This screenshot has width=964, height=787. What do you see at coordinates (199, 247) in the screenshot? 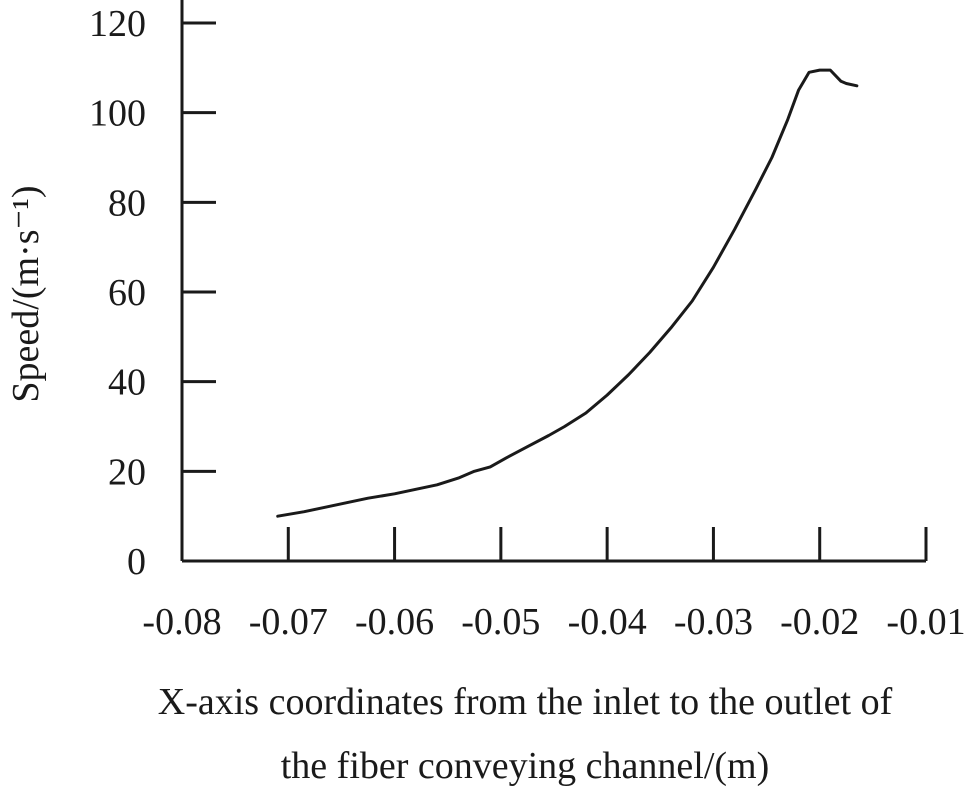
I see `y-ticks` at bounding box center [199, 247].